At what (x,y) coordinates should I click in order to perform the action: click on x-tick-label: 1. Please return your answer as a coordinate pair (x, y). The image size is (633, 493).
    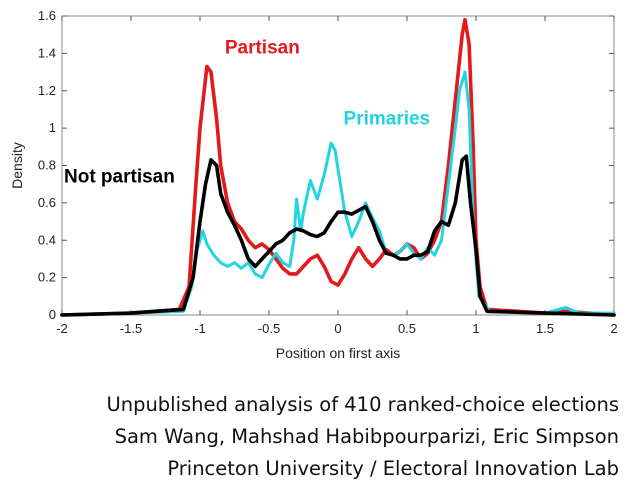
    Looking at the image, I should click on (475, 328).